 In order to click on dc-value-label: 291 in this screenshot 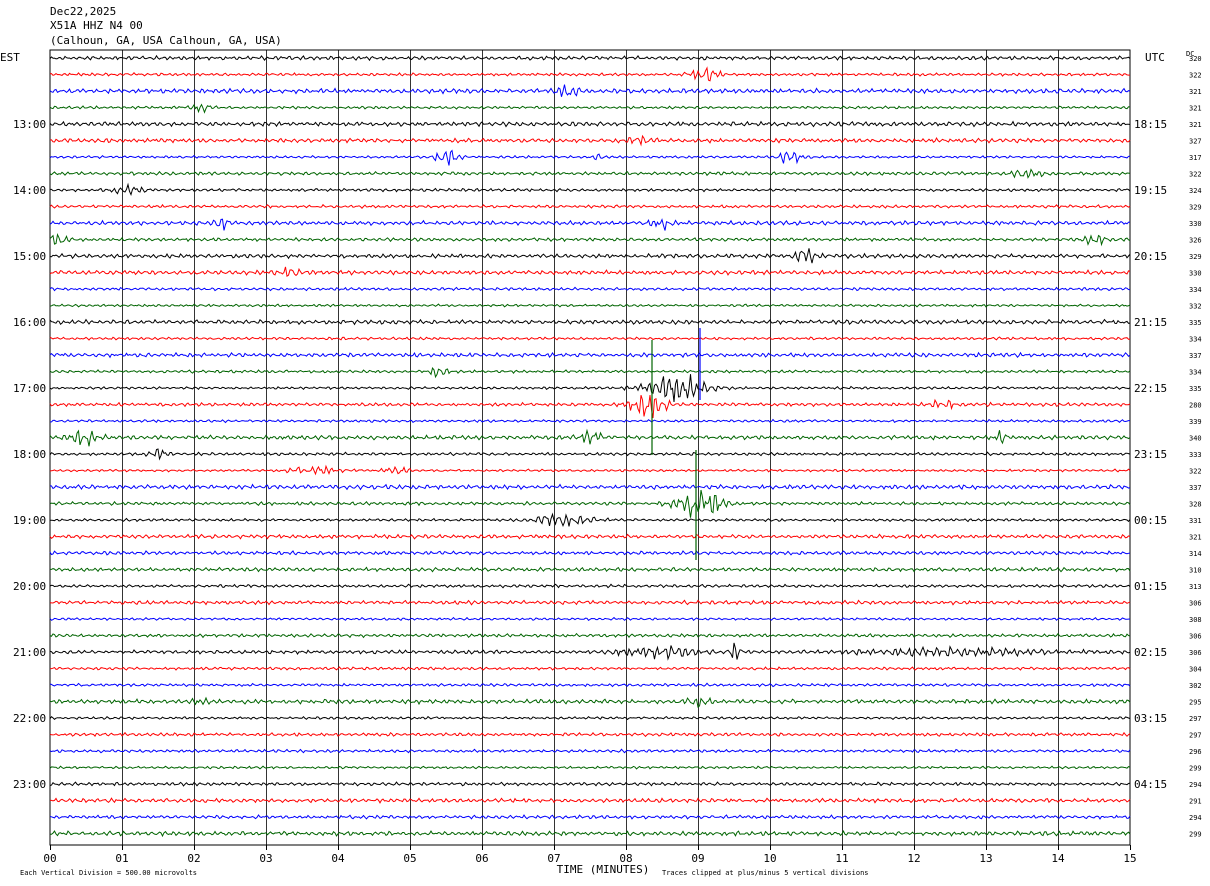, I will do `click(1195, 802)`.